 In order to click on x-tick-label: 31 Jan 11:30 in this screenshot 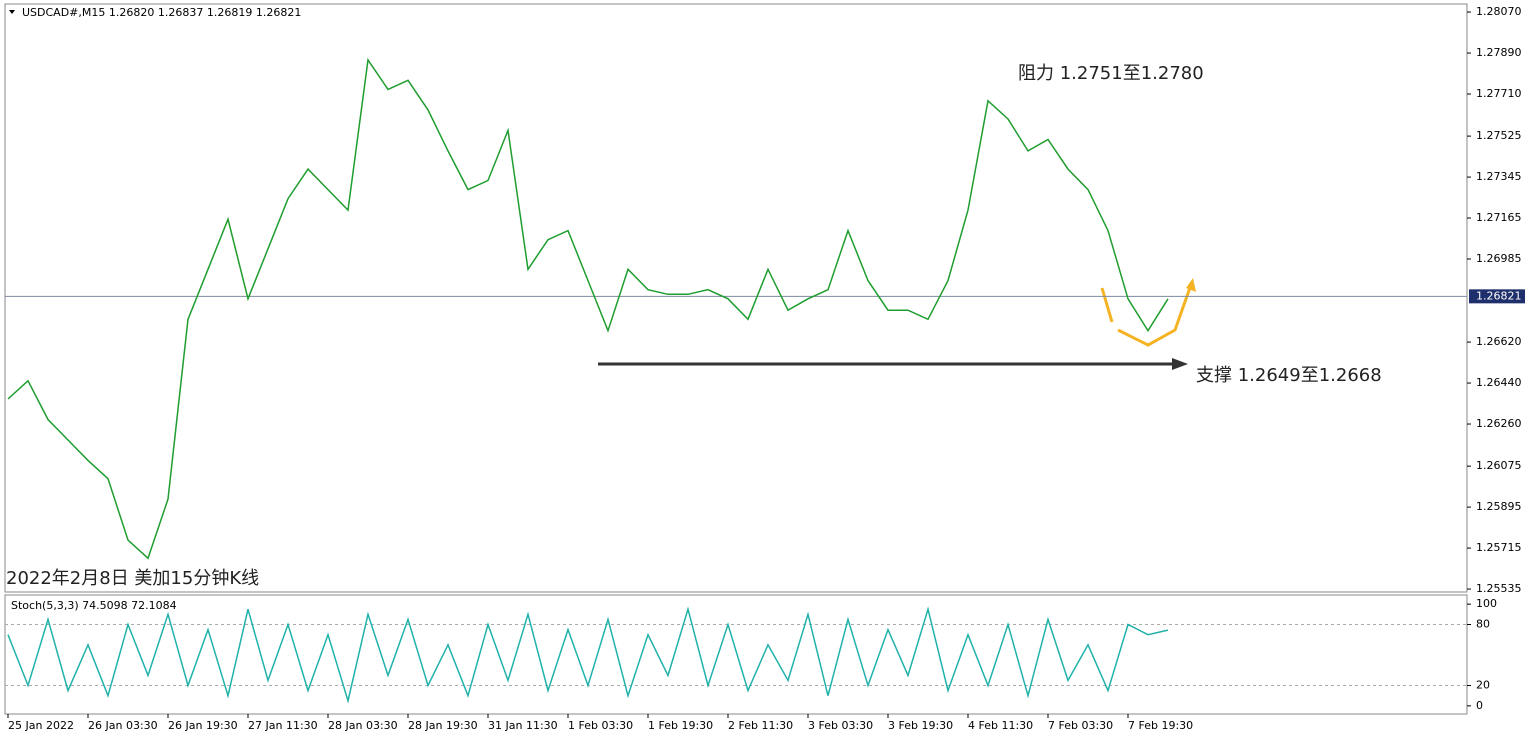, I will do `click(523, 725)`.